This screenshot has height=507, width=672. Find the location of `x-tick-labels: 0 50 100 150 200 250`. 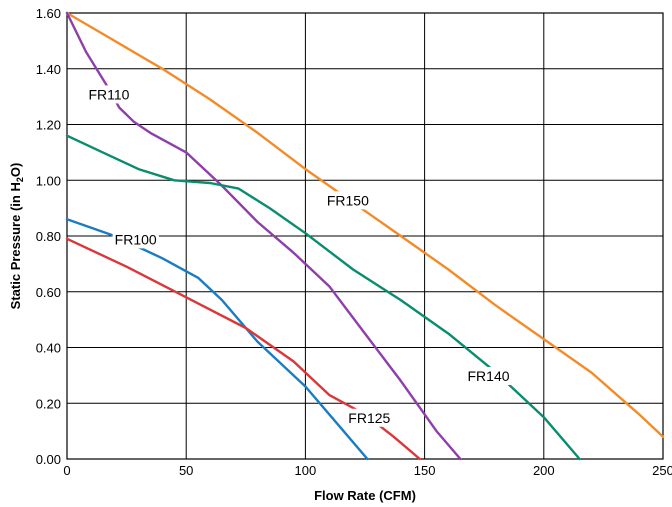

x-tick-labels: 0 50 100 150 200 250 is located at coordinates (367, 470).